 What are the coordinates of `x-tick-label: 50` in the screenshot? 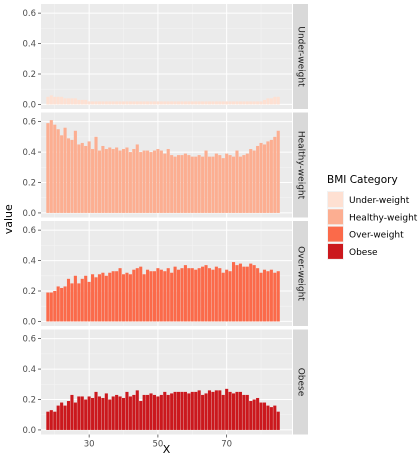 It's located at (157, 445).